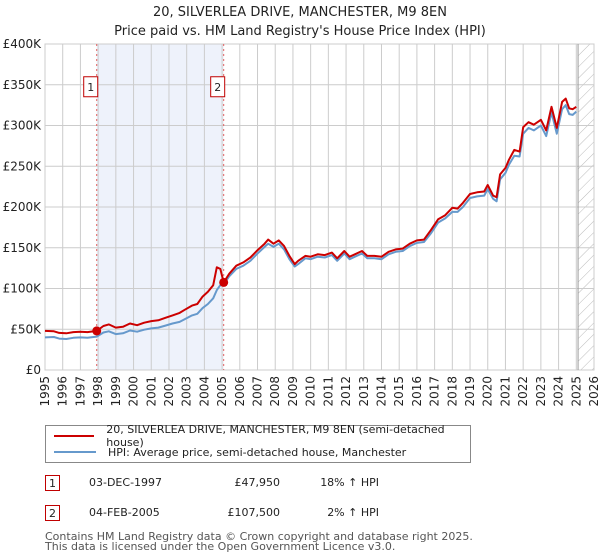  I want to click on x-tick-label: 2000, so click(134, 391).